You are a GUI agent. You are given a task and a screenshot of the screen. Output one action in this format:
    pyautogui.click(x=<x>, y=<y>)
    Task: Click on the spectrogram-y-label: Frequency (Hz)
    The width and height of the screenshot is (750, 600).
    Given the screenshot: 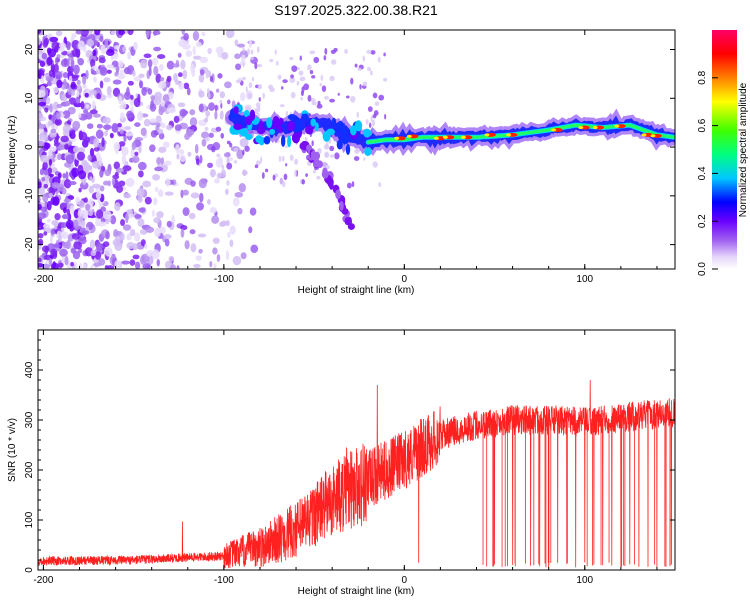 What is the action you would take?
    pyautogui.click(x=12, y=150)
    